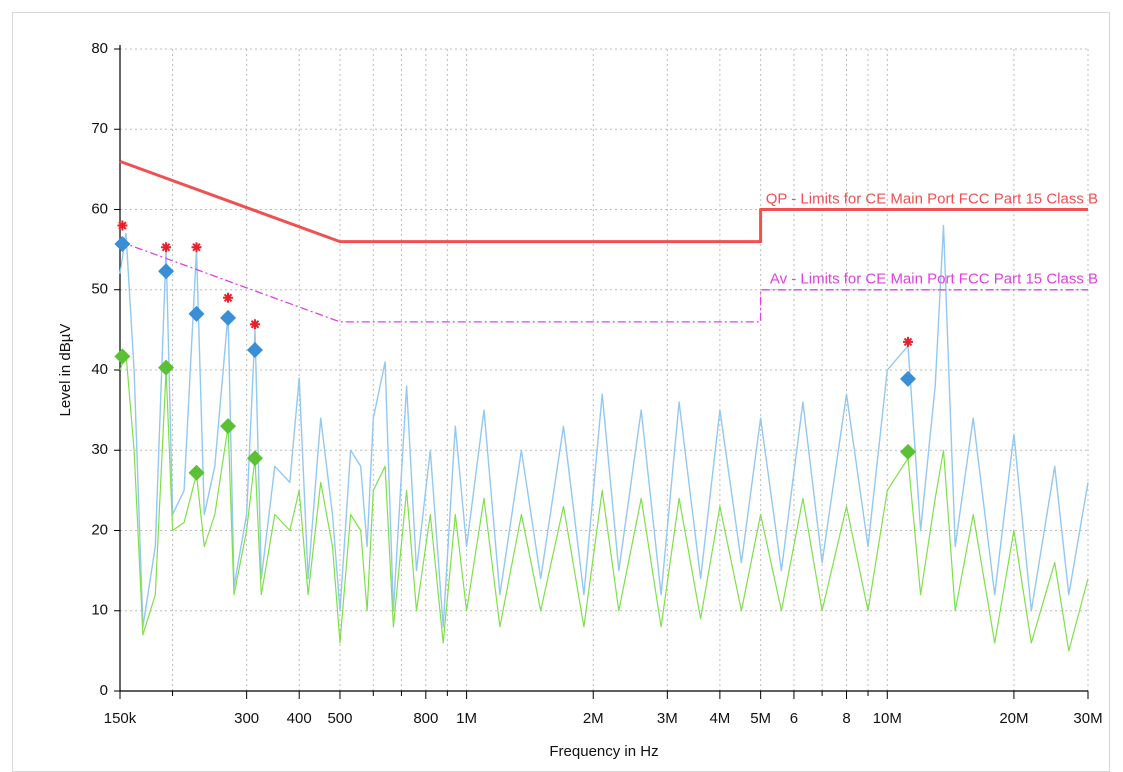 This screenshot has width=1123, height=772. What do you see at coordinates (466, 718) in the screenshot?
I see `x-tick-label: 1M` at bounding box center [466, 718].